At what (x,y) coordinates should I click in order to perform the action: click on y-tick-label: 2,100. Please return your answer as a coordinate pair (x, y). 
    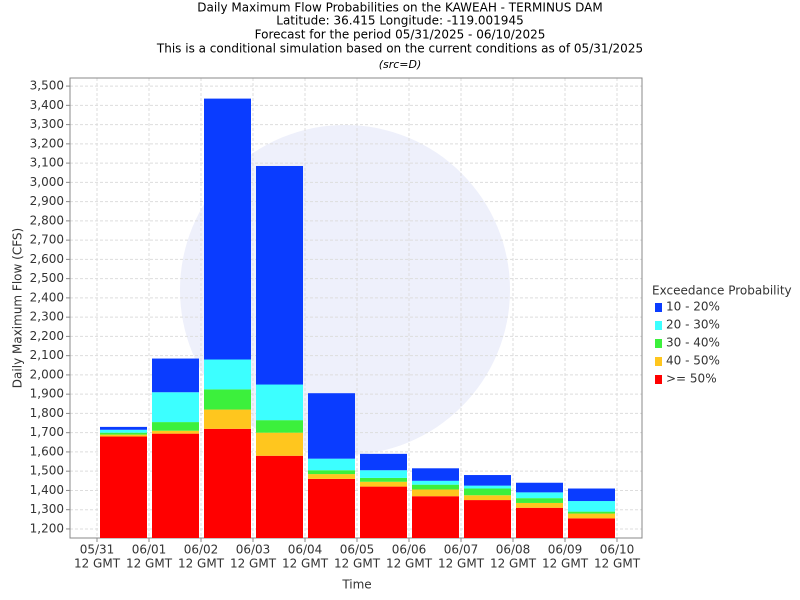
    Looking at the image, I should click on (47, 355).